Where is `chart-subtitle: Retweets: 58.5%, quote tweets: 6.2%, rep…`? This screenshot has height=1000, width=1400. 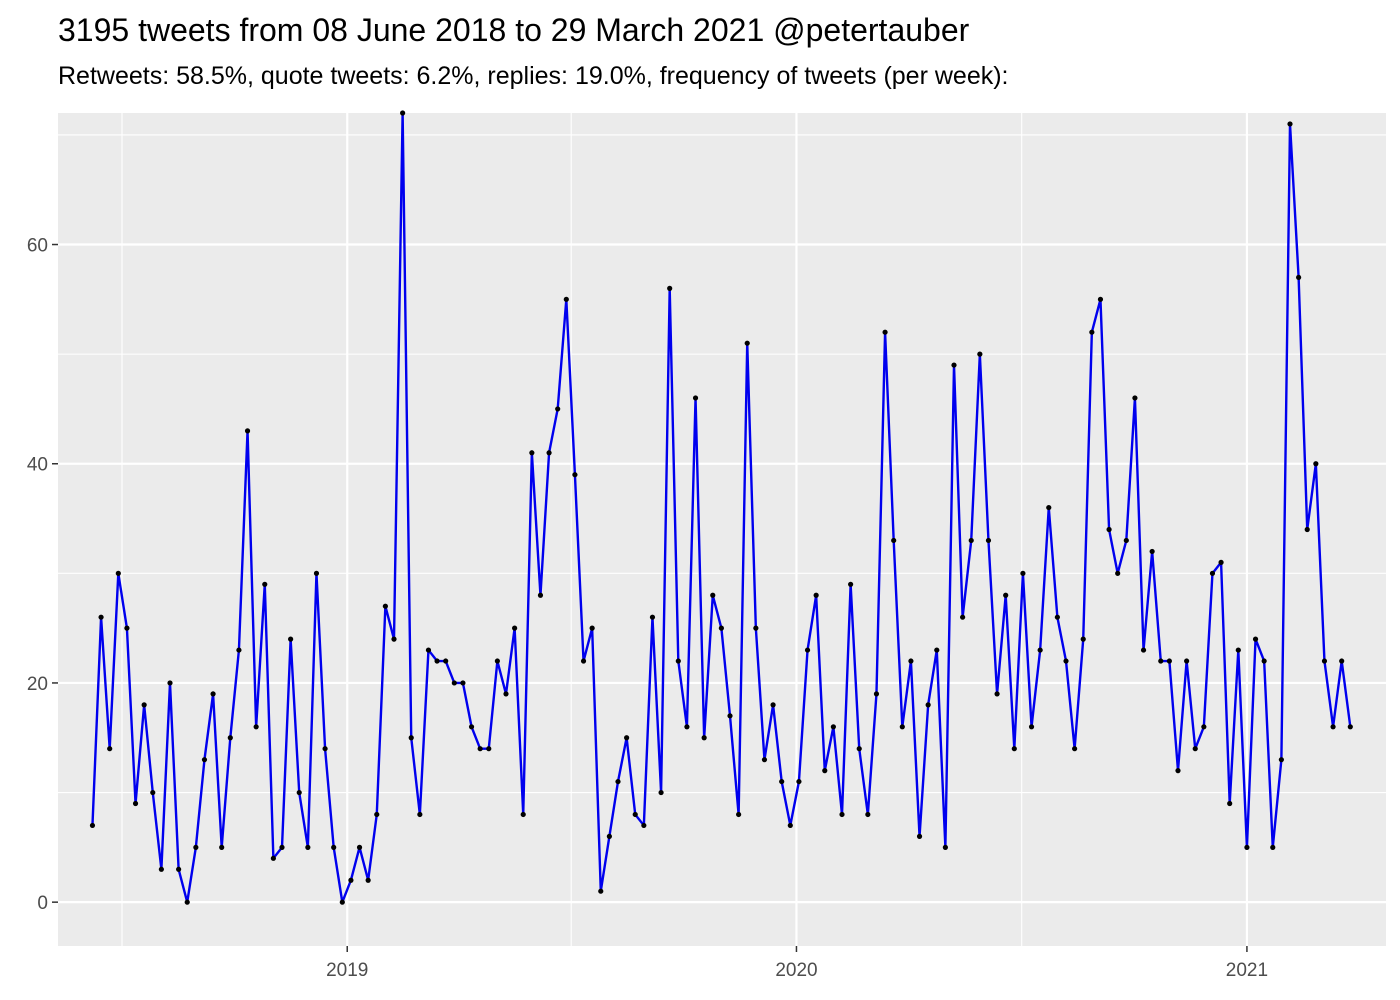
chart-subtitle: Retweets: 58.5%, quote tweets: 6.2%, rep… is located at coordinates (533, 76).